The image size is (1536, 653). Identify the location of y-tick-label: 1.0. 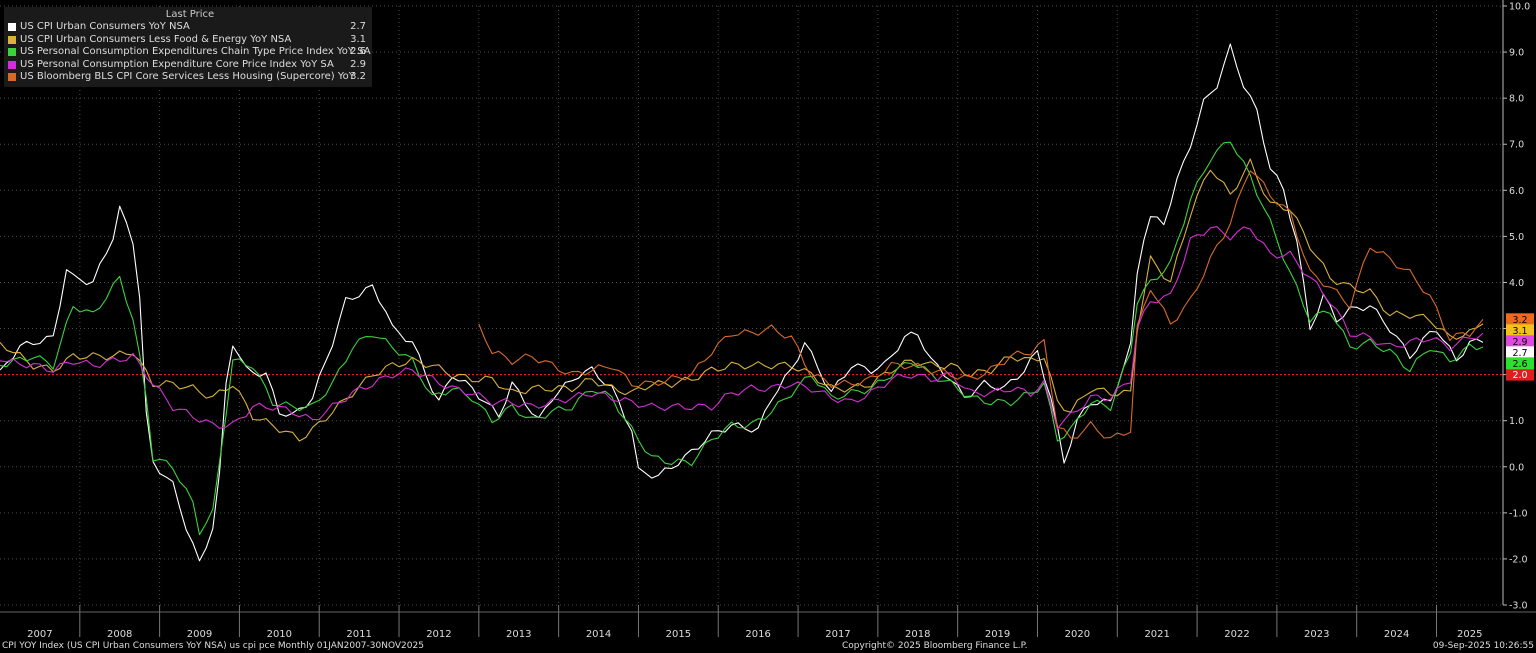
(1516, 421).